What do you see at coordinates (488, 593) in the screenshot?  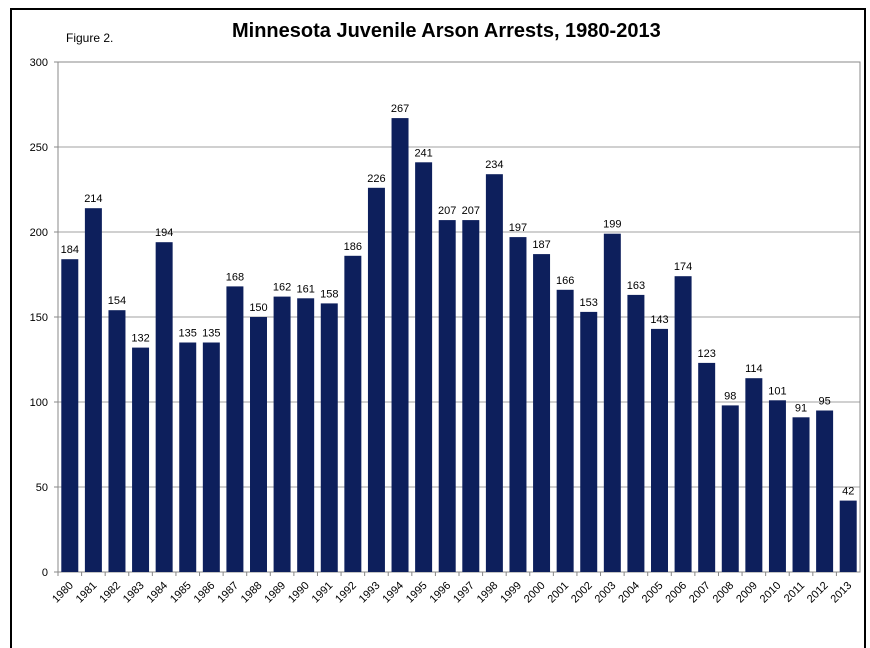 I see `x-tick-label: 1998` at bounding box center [488, 593].